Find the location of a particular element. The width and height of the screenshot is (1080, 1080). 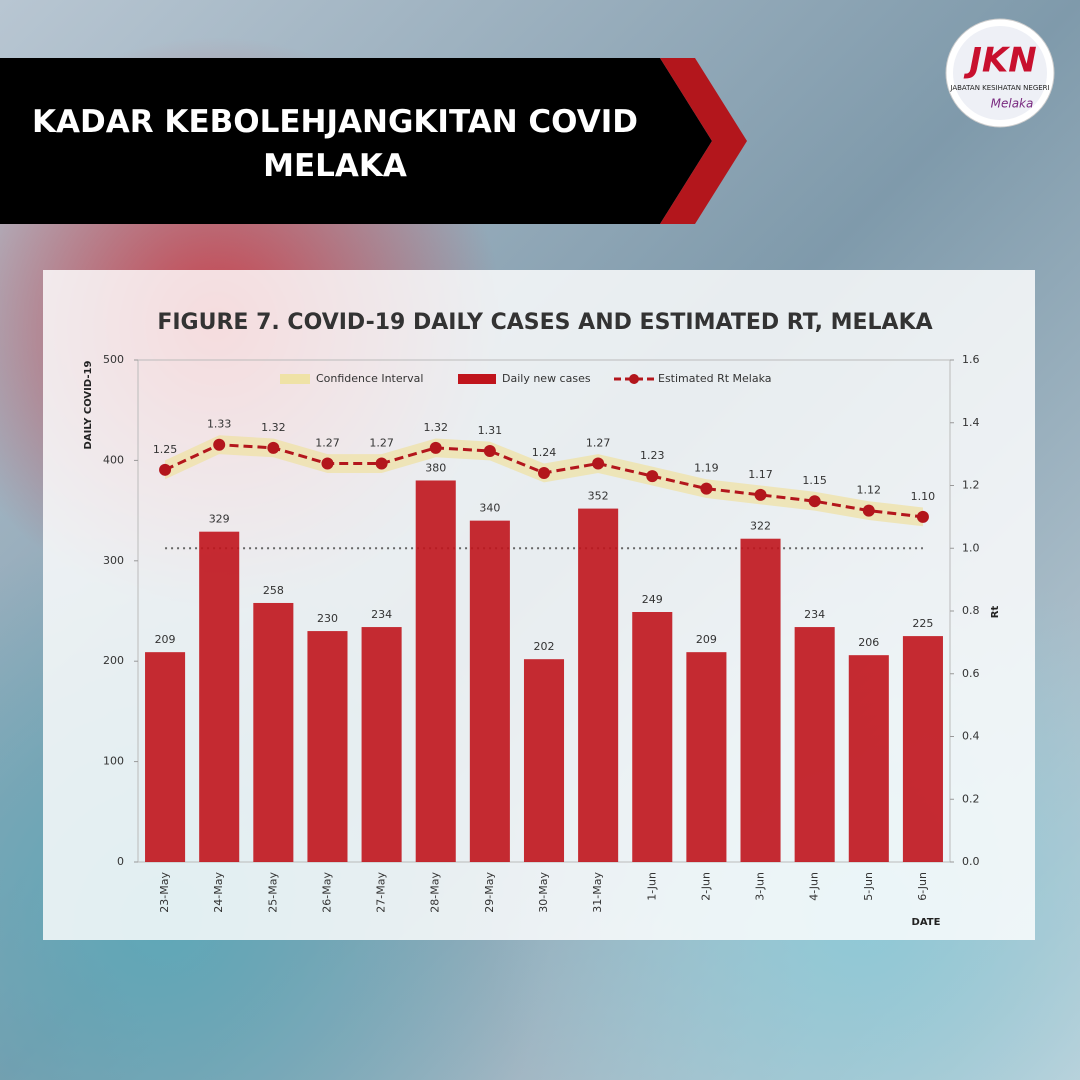

y2-tick-label: 0.8 is located at coordinates (971, 610).